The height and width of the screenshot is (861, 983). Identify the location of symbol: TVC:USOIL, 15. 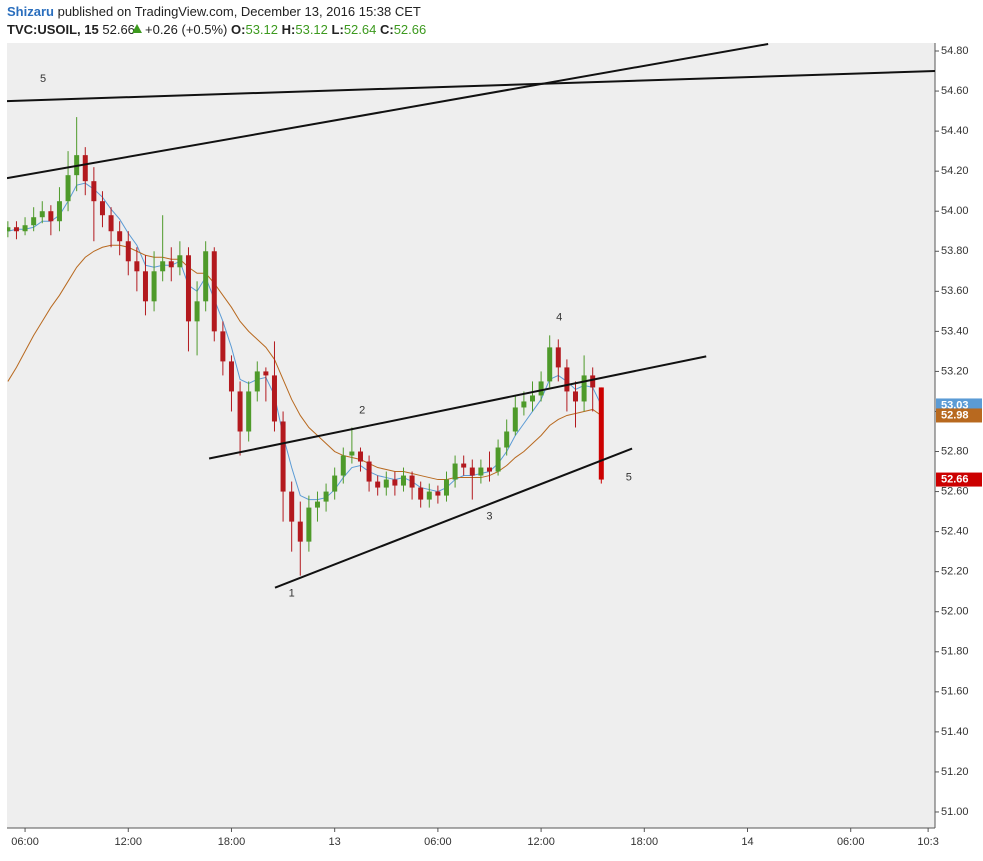
(53, 29).